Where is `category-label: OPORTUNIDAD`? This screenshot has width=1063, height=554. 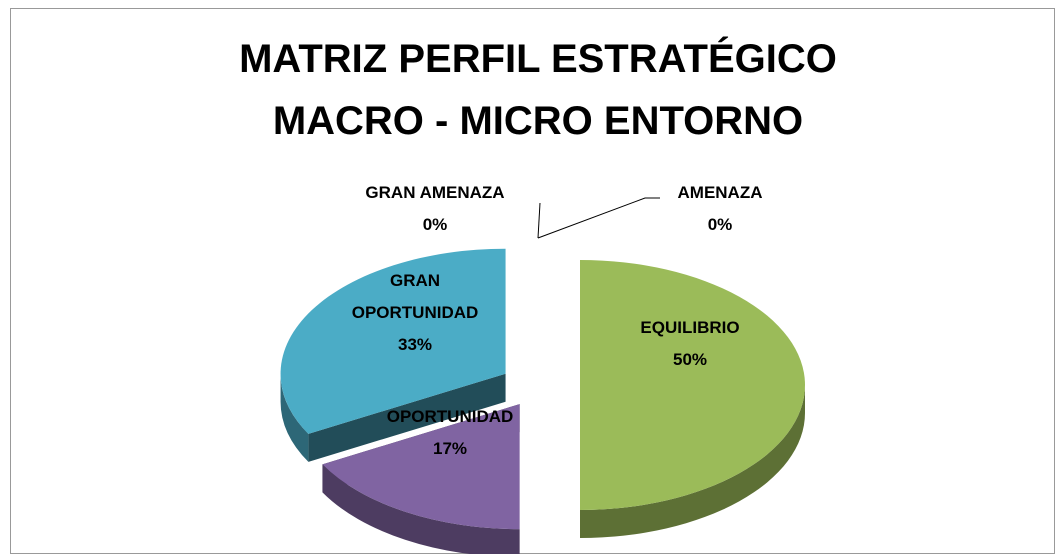
category-label: OPORTUNIDAD is located at coordinates (450, 416).